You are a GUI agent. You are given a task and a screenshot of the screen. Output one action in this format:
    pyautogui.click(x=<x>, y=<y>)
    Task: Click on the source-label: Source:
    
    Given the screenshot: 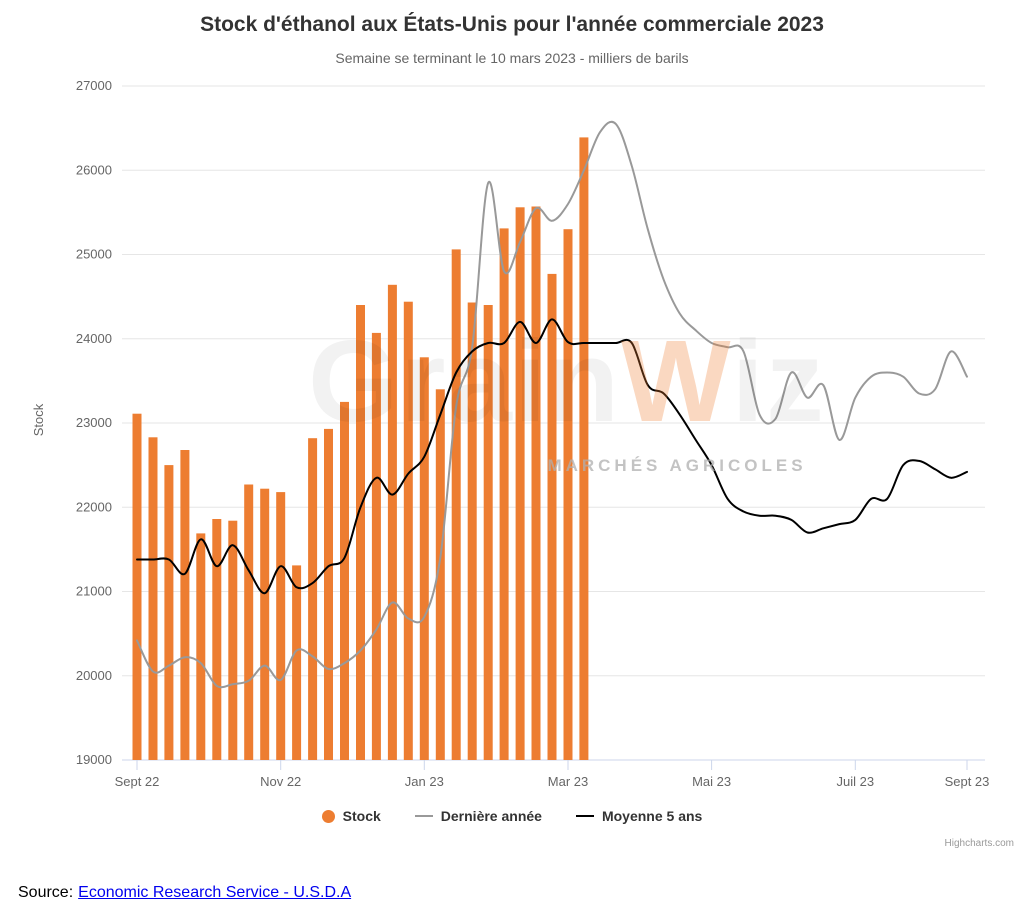 What is the action you would take?
    pyautogui.click(x=46, y=892)
    